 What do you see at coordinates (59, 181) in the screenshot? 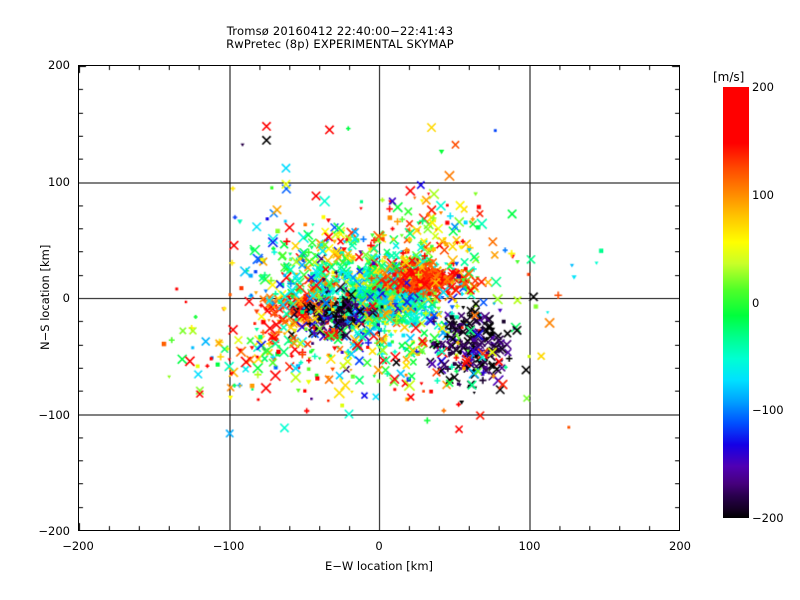
I see `y-tick-label: 100` at bounding box center [59, 181].